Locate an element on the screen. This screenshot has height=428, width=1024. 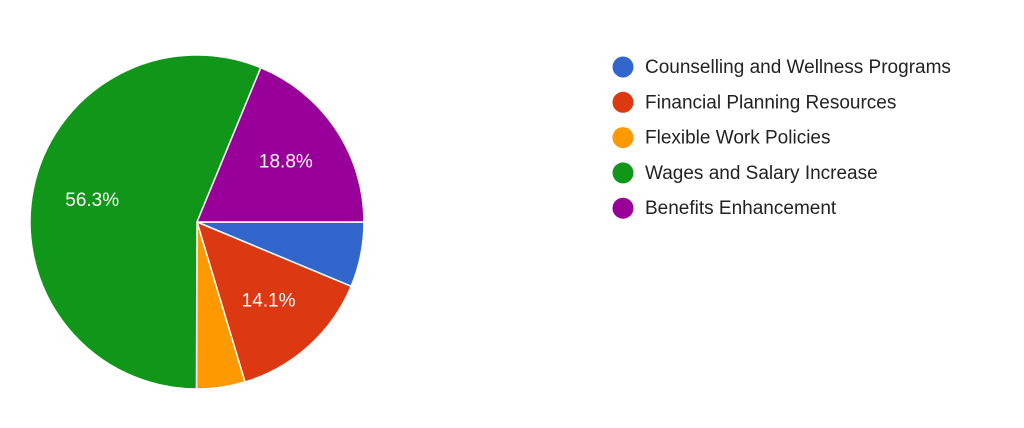
legend-label: Financial Planning Resources is located at coordinates (770, 102).